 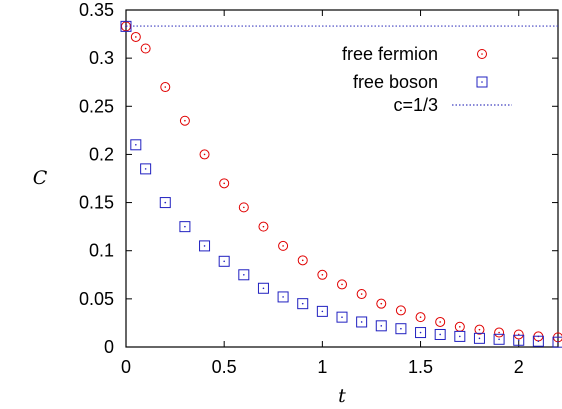 I want to click on legend: free fermion free boson c=1/3, so click(x=427, y=79).